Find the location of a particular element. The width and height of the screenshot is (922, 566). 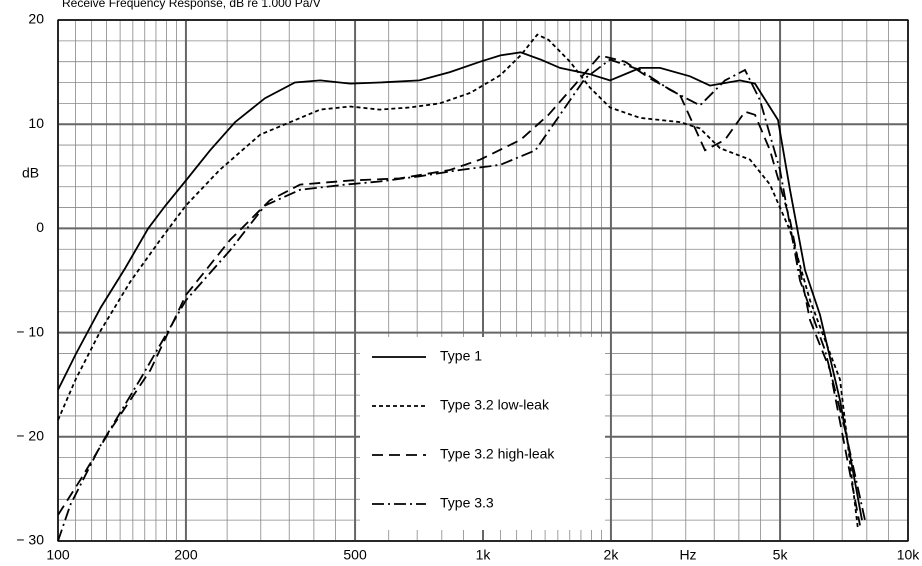

y-tick-label: 0 is located at coordinates (40, 227).